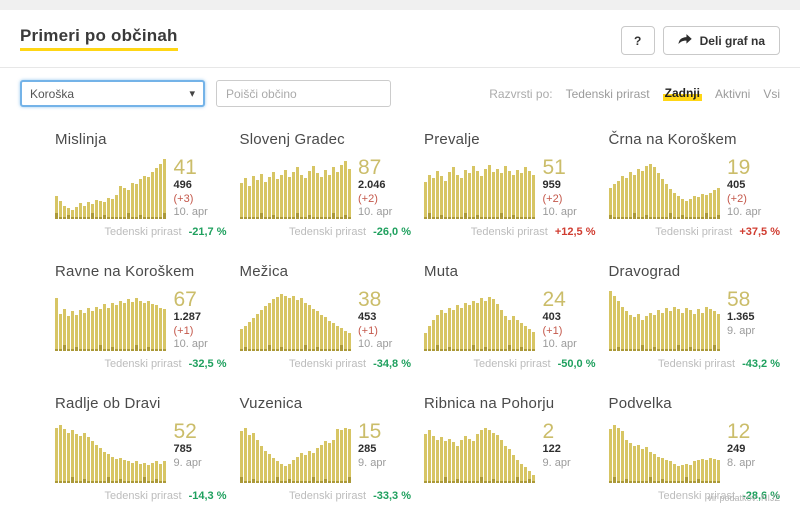 This screenshot has width=800, height=511. I want to click on growth-row: Tedenski prirast -50,0 %, so click(509, 364).